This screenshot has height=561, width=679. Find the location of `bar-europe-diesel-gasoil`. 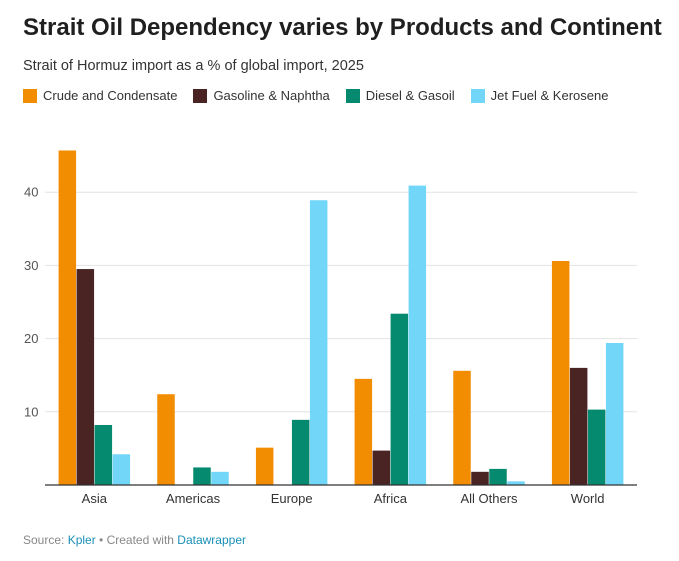

bar-europe-diesel-gasoil is located at coordinates (300, 452).